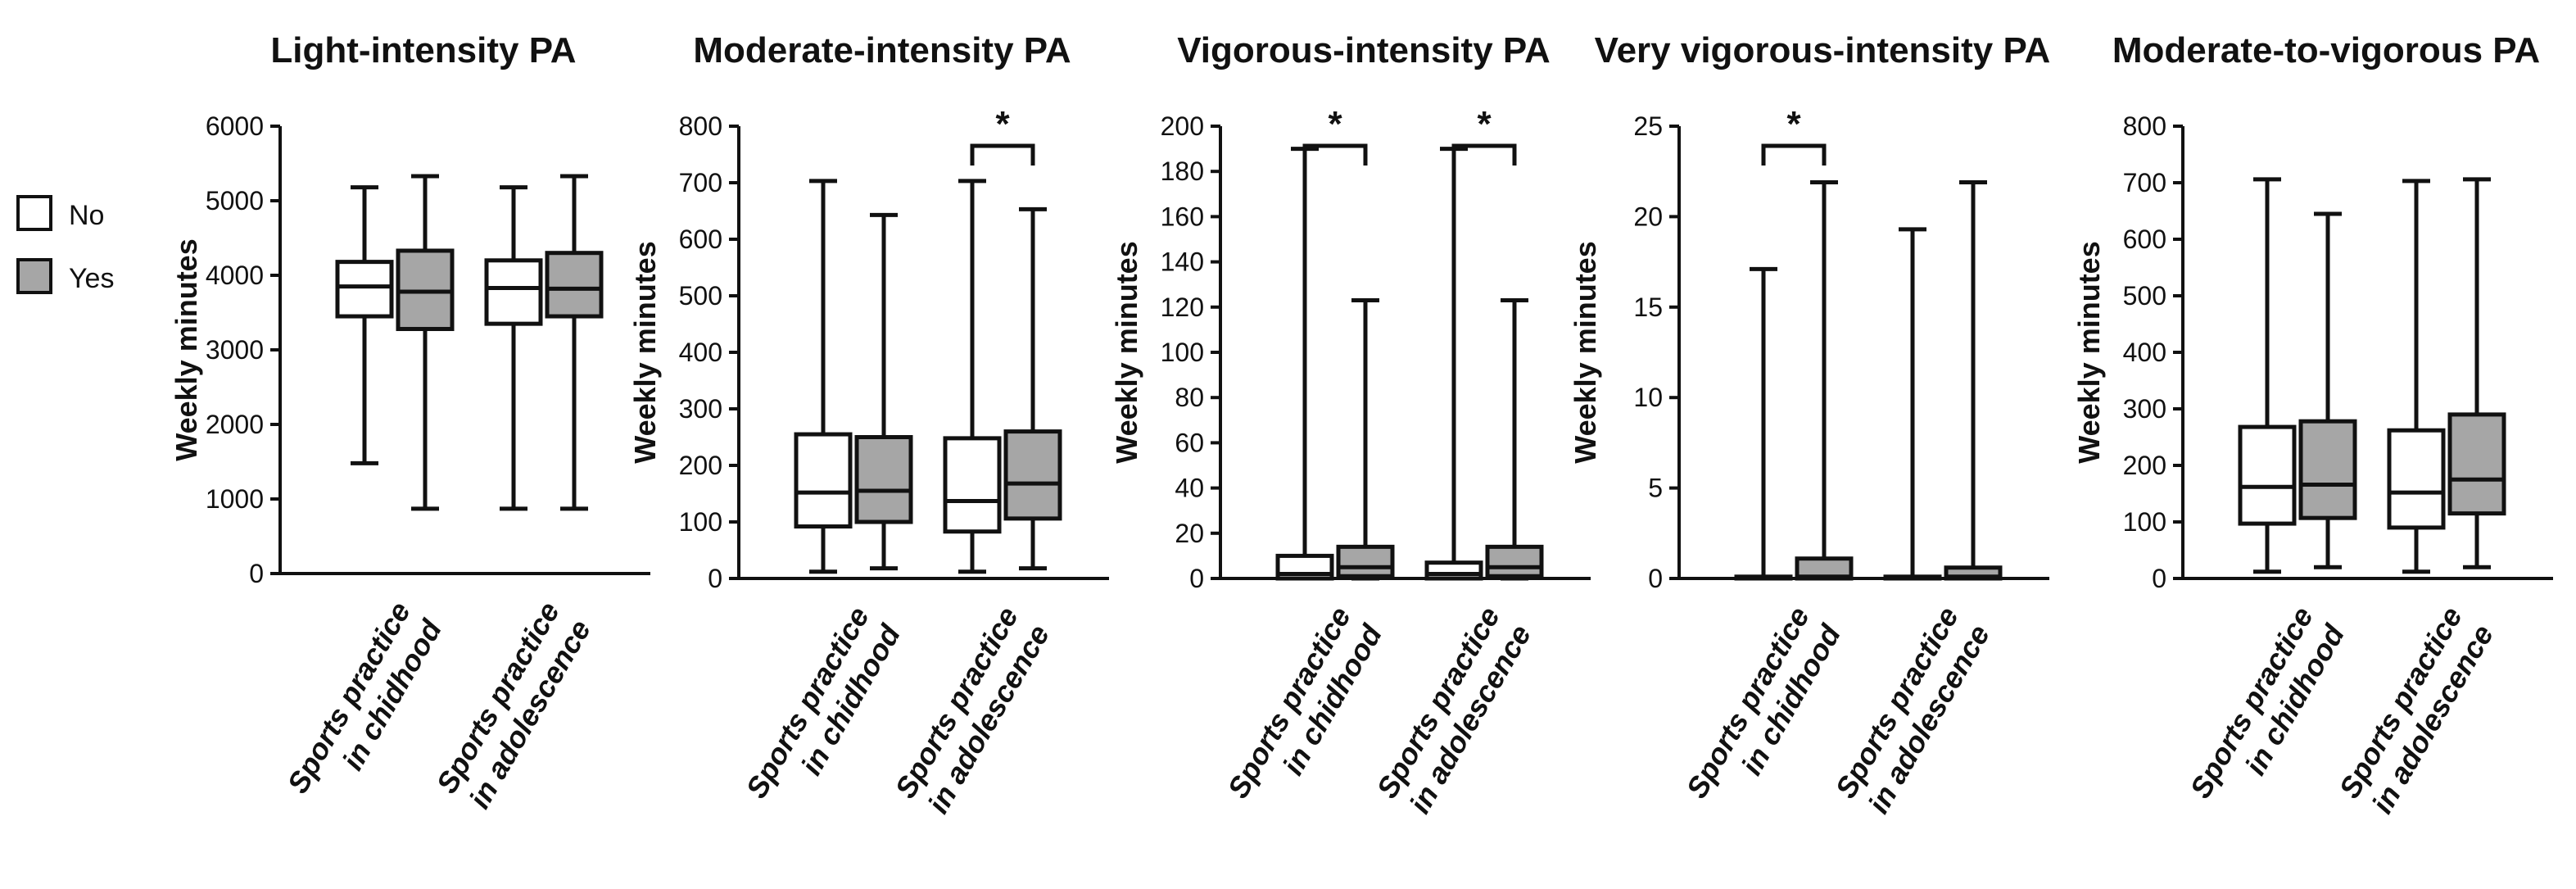 The height and width of the screenshot is (889, 2576). I want to click on chart-title: Vigorous-intensity PA, so click(1364, 50).